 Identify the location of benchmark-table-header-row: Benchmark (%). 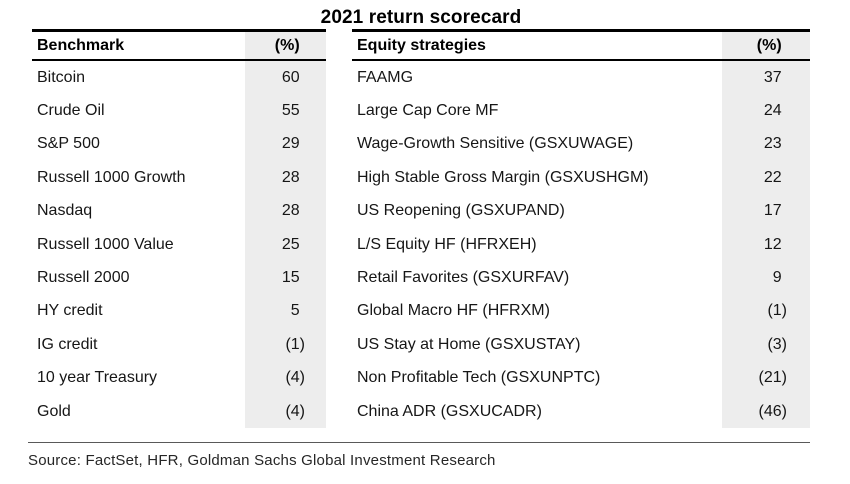
(179, 46).